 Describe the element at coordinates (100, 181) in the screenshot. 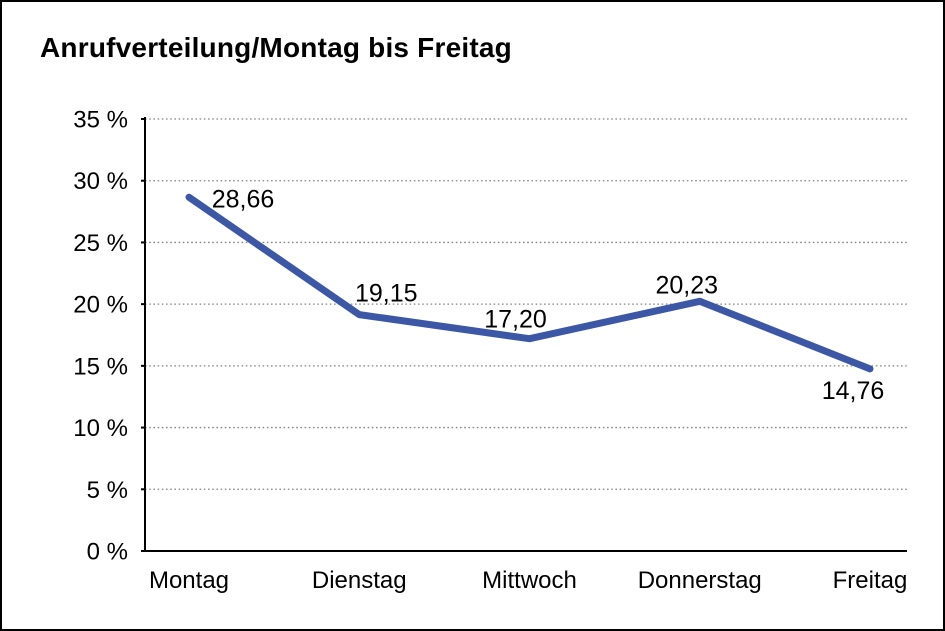

I see `y-tick-label: 30 %` at that location.